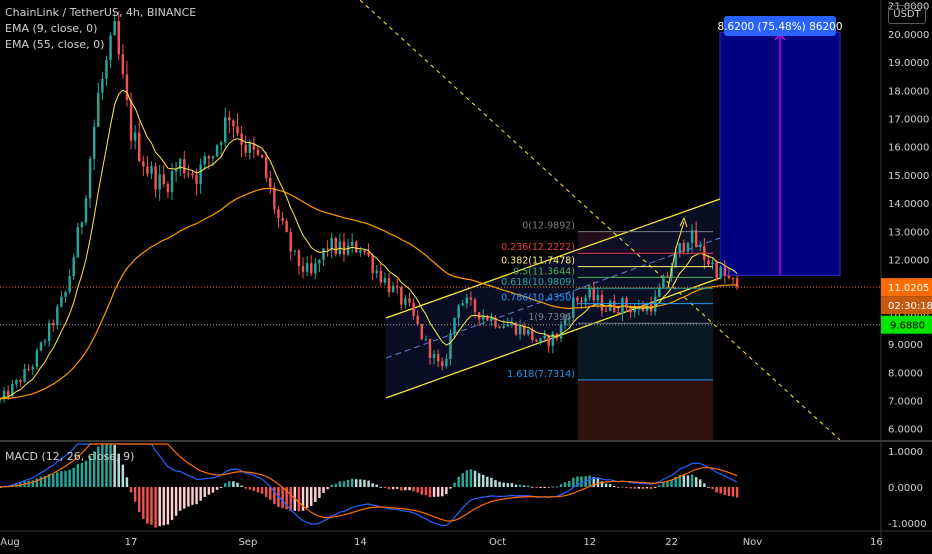 This screenshot has width=932, height=554. Describe the element at coordinates (908, 176) in the screenshot. I see `y-tick-label: 15.0000` at that location.